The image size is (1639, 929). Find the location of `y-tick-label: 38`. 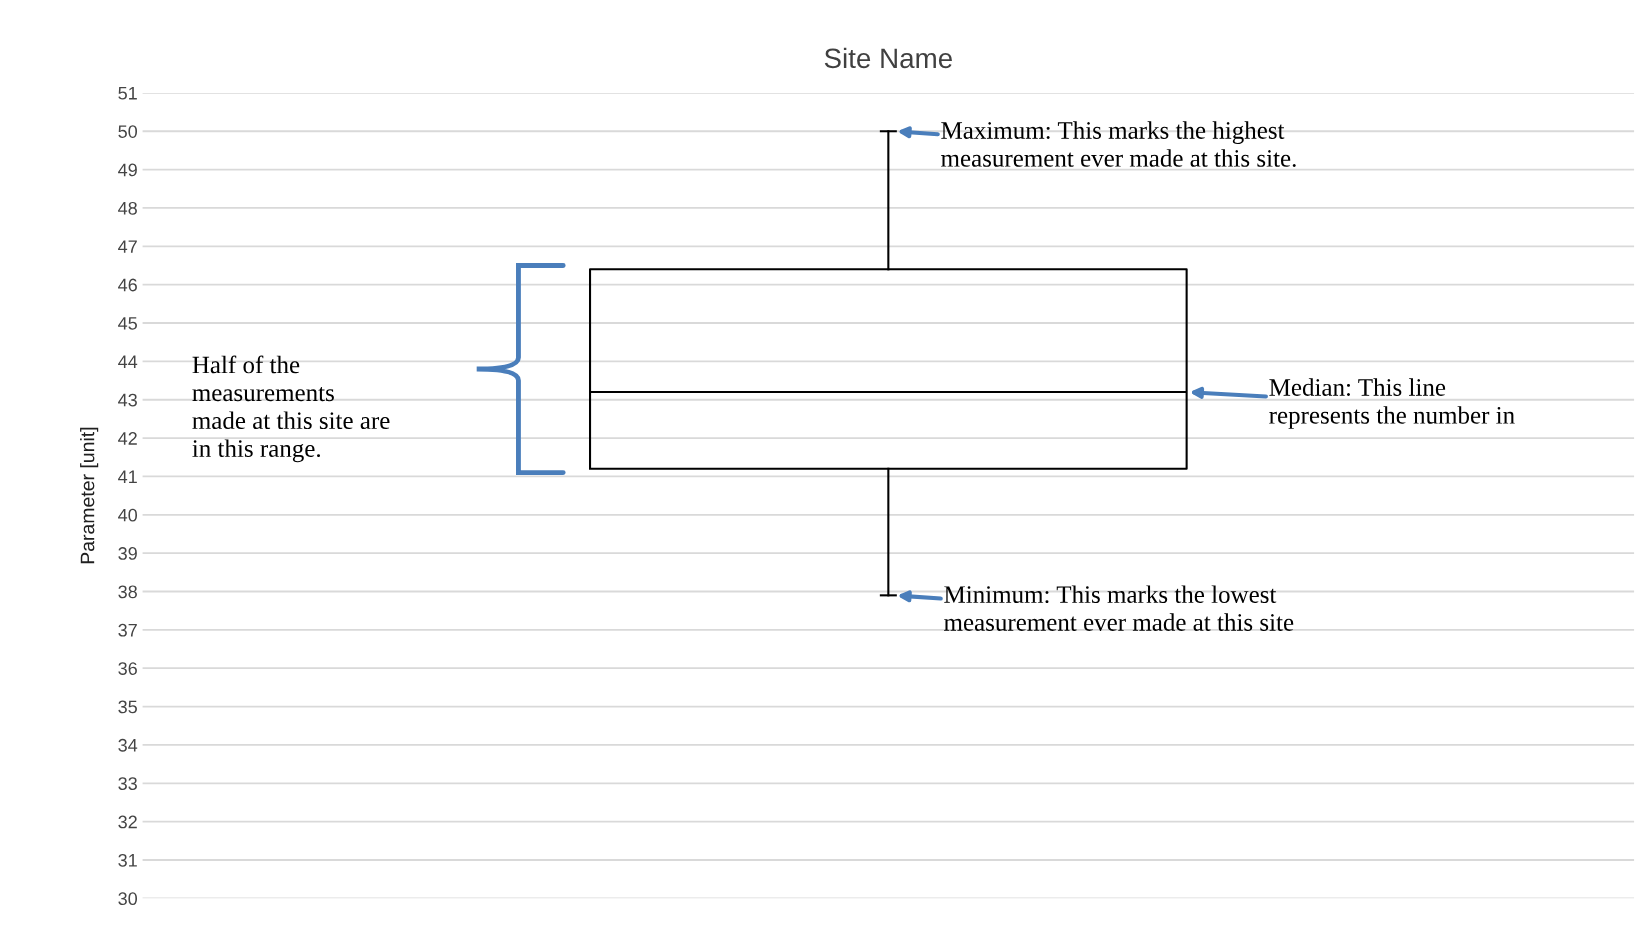

y-tick-label: 38 is located at coordinates (127, 592).